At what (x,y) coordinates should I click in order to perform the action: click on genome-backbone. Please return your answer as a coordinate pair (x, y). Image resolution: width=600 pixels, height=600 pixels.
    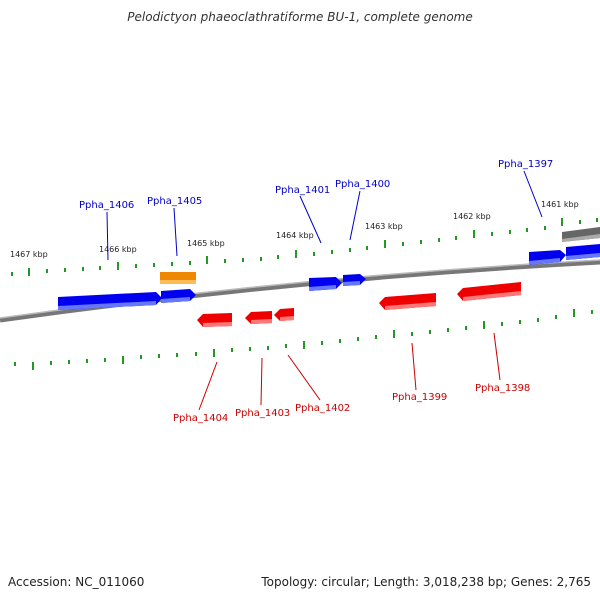
    Looking at the image, I should click on (300, 291).